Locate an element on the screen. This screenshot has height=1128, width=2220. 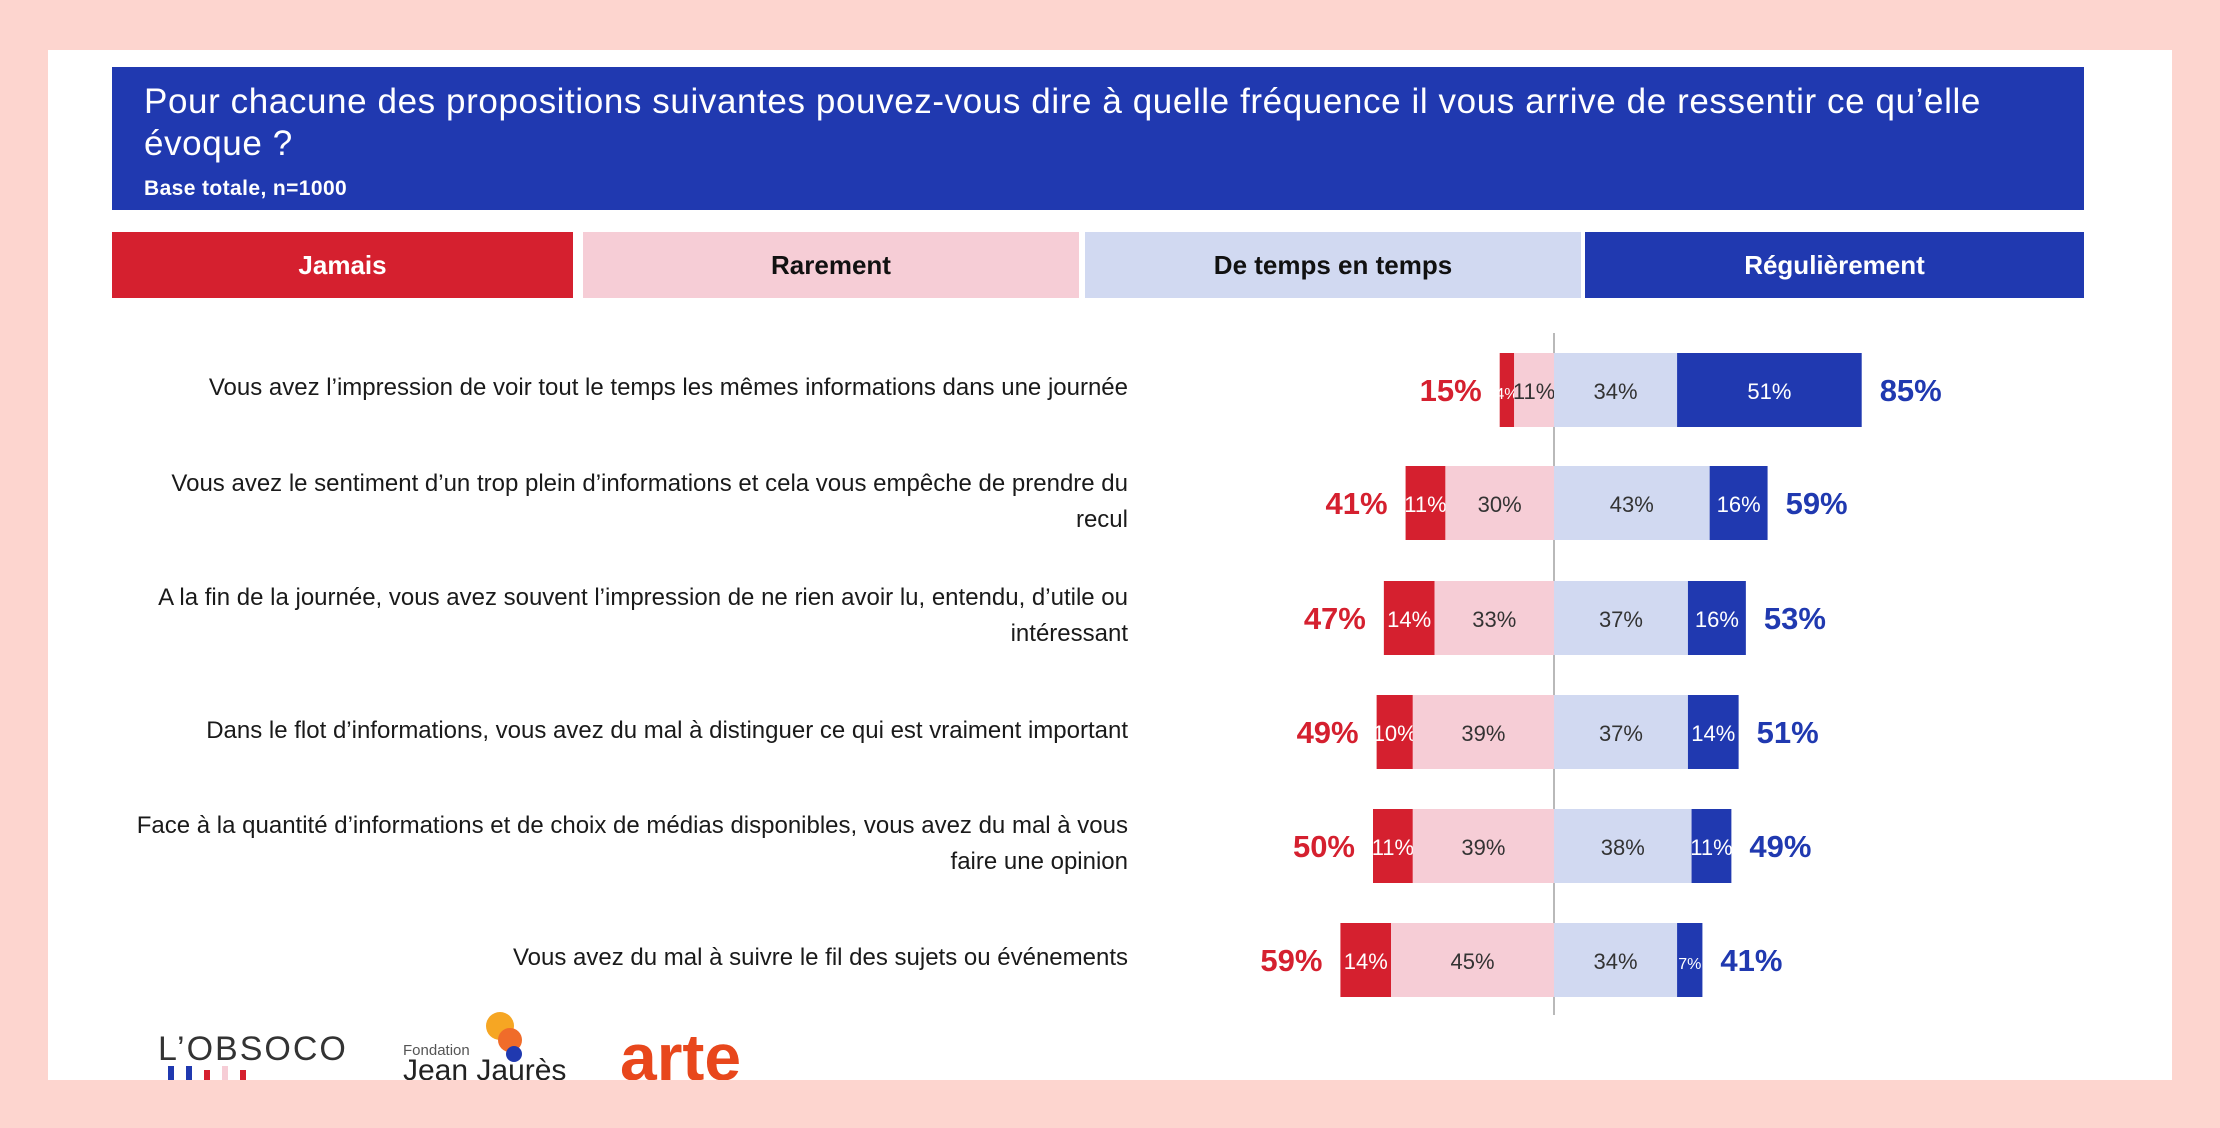
arte-logo: arte is located at coordinates (680, 1050).